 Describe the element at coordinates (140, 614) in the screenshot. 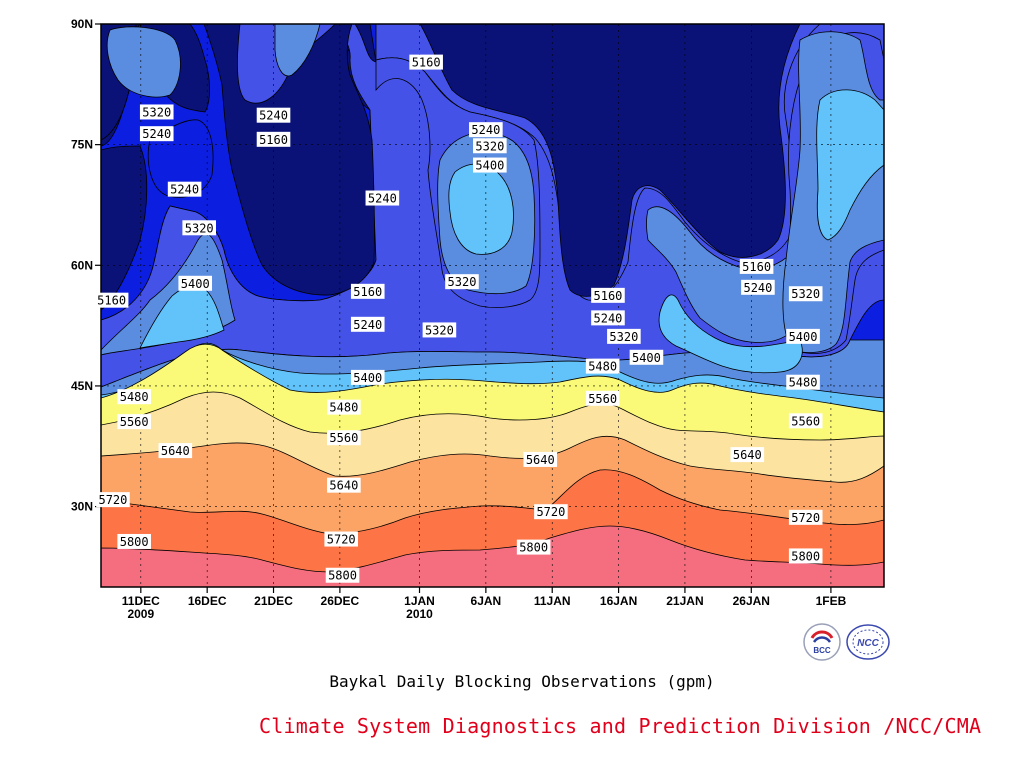

I see `x-tick-sublabel: 2009` at that location.